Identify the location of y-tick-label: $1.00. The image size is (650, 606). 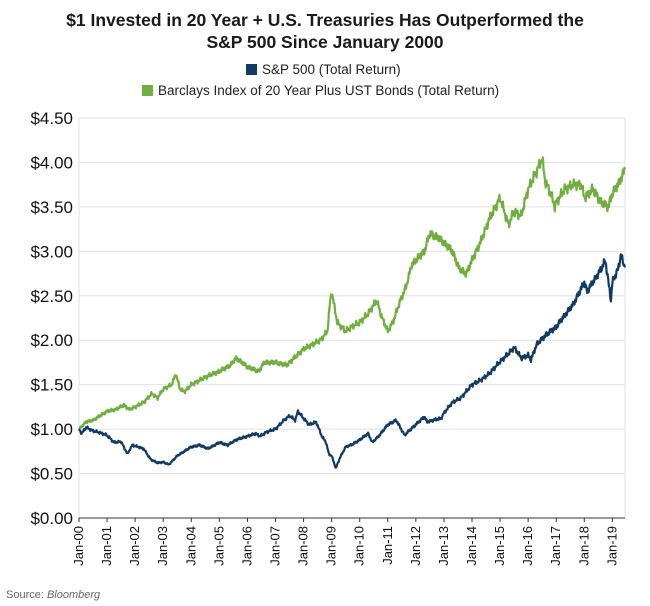
(51, 429).